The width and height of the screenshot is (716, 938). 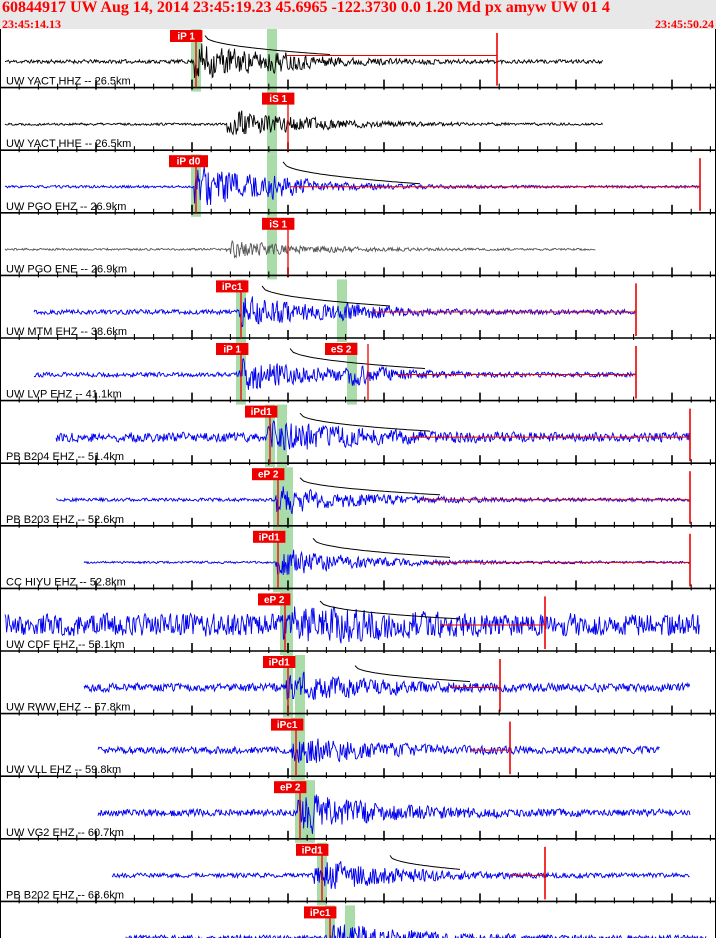 I want to click on trace-station-label: PB B204 EHZ -- 51.4km, so click(x=65, y=457).